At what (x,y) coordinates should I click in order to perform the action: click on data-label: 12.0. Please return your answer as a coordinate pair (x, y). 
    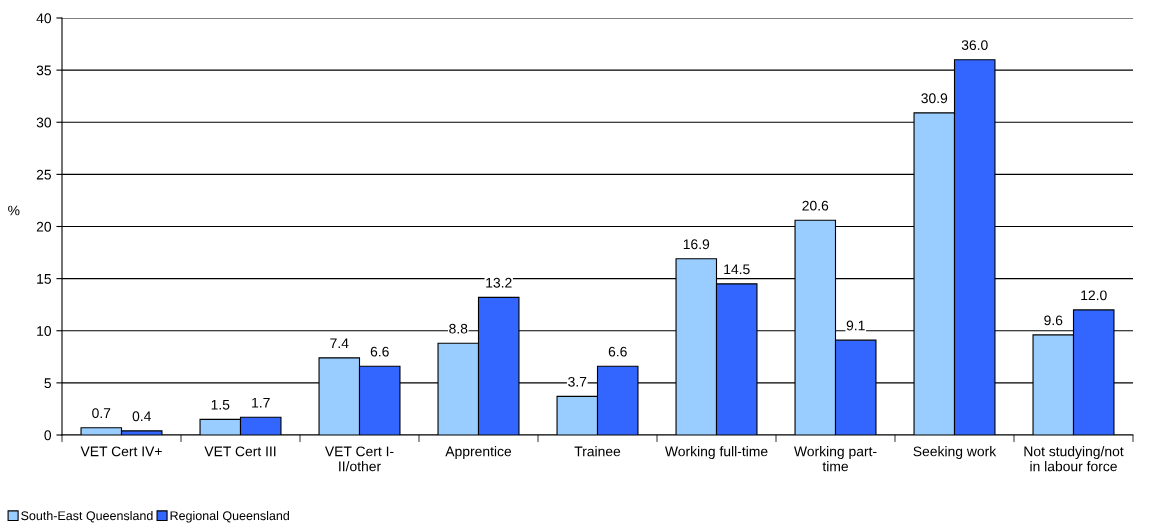
    Looking at the image, I should click on (1094, 295).